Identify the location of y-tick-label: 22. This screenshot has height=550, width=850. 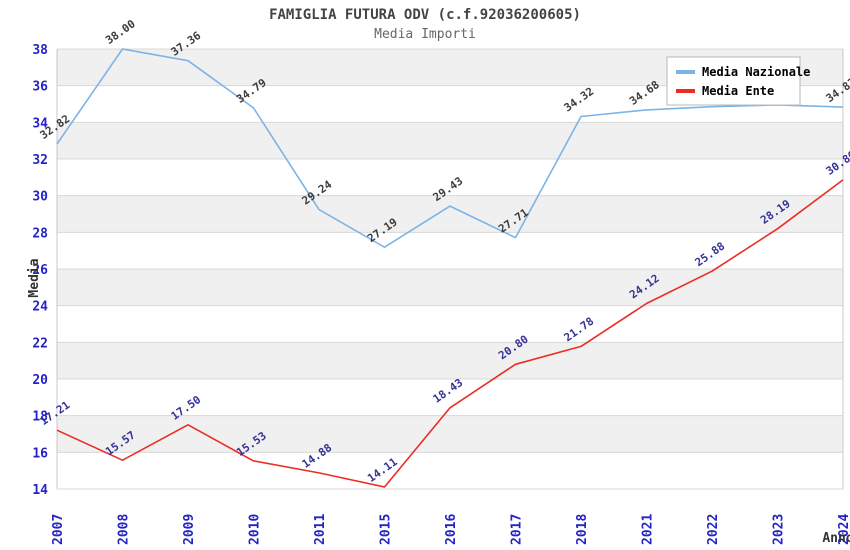
(40, 343).